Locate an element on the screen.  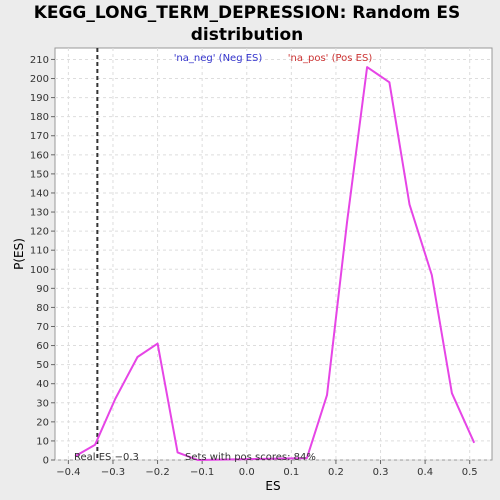
chart-title-line2: distribution is located at coordinates (247, 35).